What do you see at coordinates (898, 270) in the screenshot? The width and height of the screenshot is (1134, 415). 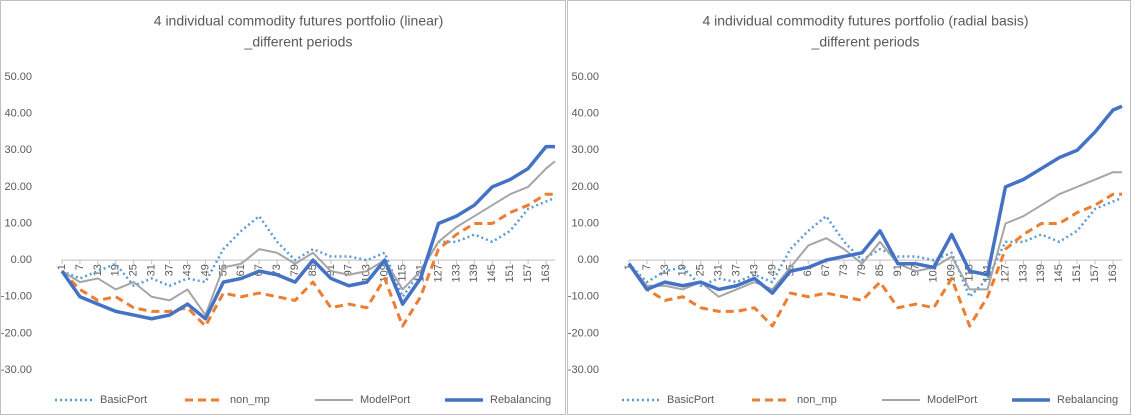 I see `x-tick-label: 91` at bounding box center [898, 270].